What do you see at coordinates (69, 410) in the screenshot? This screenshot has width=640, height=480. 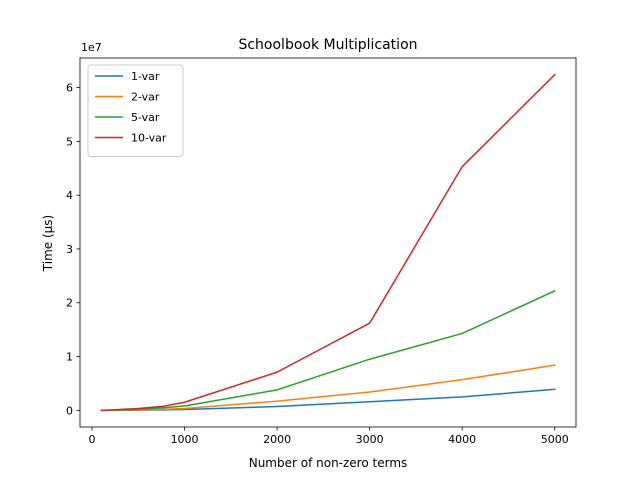 I see `y-tick-label: 0` at bounding box center [69, 410].